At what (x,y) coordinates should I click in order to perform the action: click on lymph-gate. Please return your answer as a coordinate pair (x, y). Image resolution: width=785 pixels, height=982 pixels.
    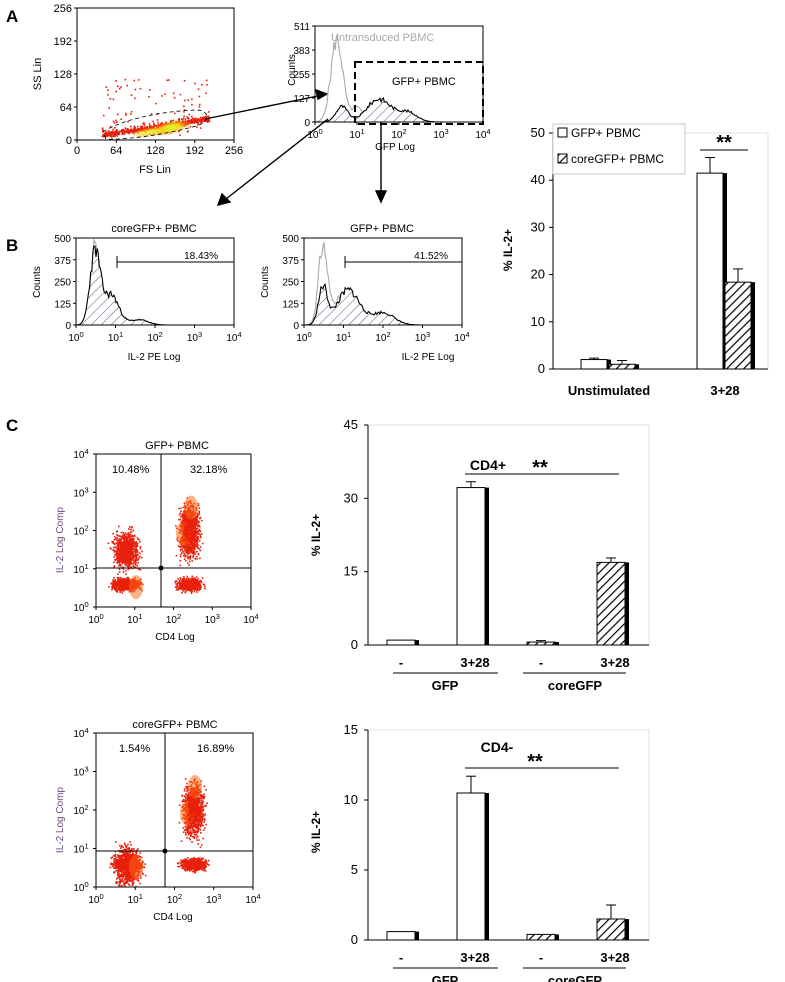
    Looking at the image, I should click on (155, 124).